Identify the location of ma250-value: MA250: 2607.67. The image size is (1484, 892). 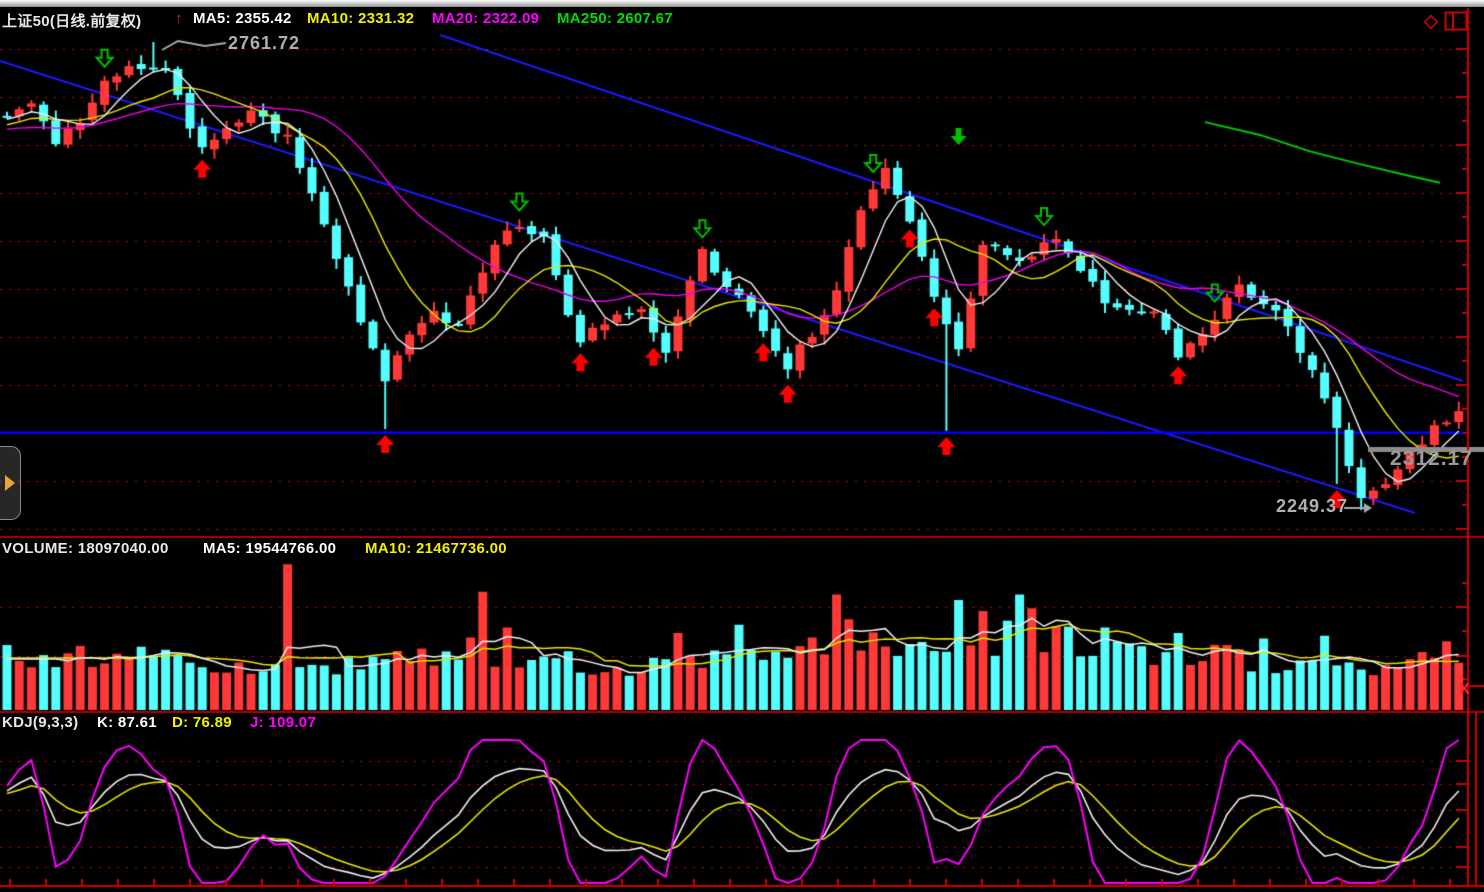
(615, 18).